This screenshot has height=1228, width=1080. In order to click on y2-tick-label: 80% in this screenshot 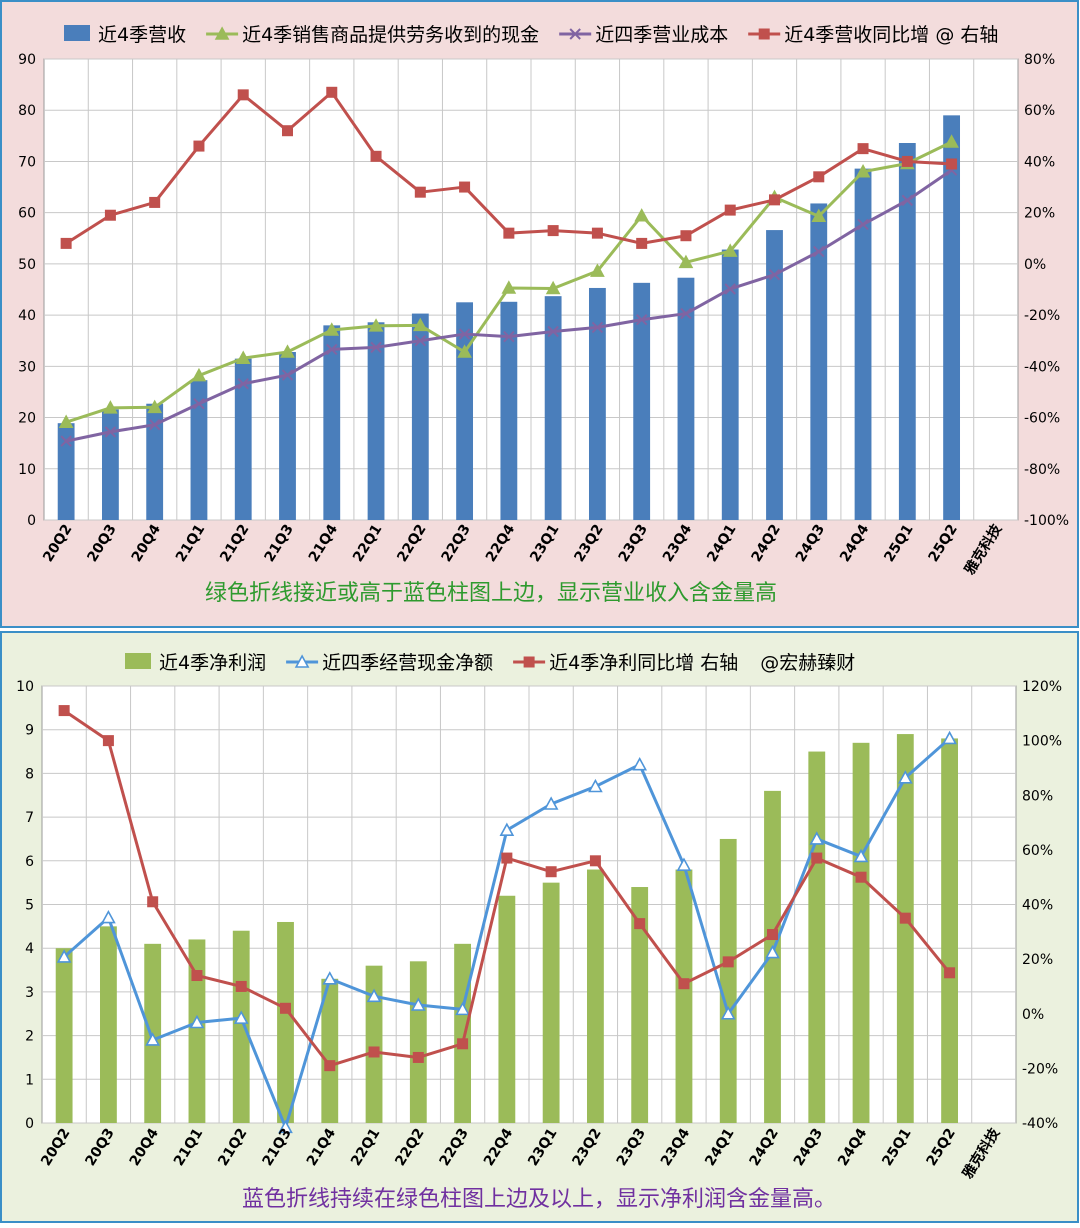, I will do `click(1037, 796)`.